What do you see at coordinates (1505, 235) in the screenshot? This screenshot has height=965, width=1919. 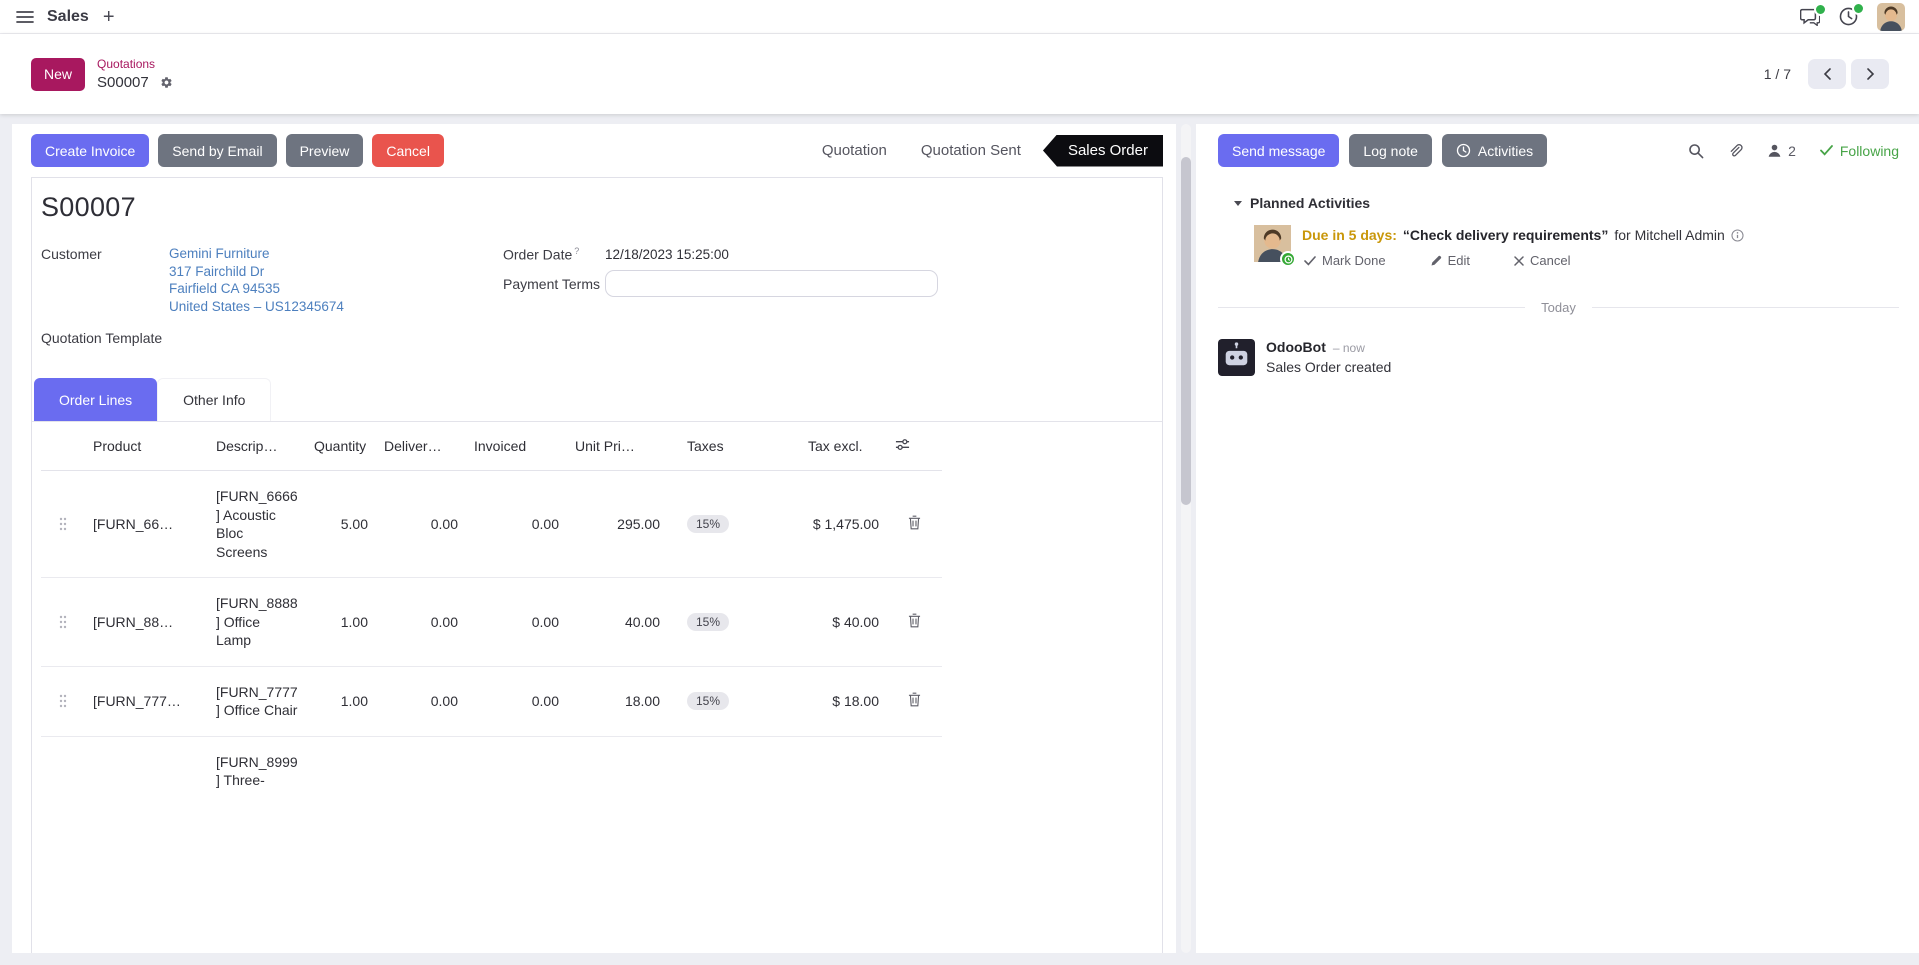 I see `activity-summary-text: “Check delivery requirements”` at bounding box center [1505, 235].